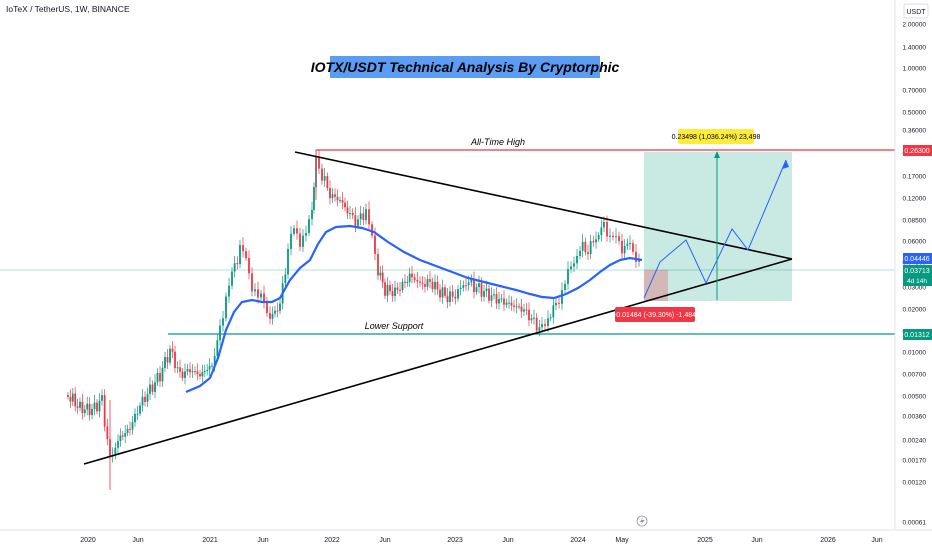 Image resolution: width=932 pixels, height=555 pixels. What do you see at coordinates (455, 540) in the screenshot?
I see `x-tick-label: 2023` at bounding box center [455, 540].